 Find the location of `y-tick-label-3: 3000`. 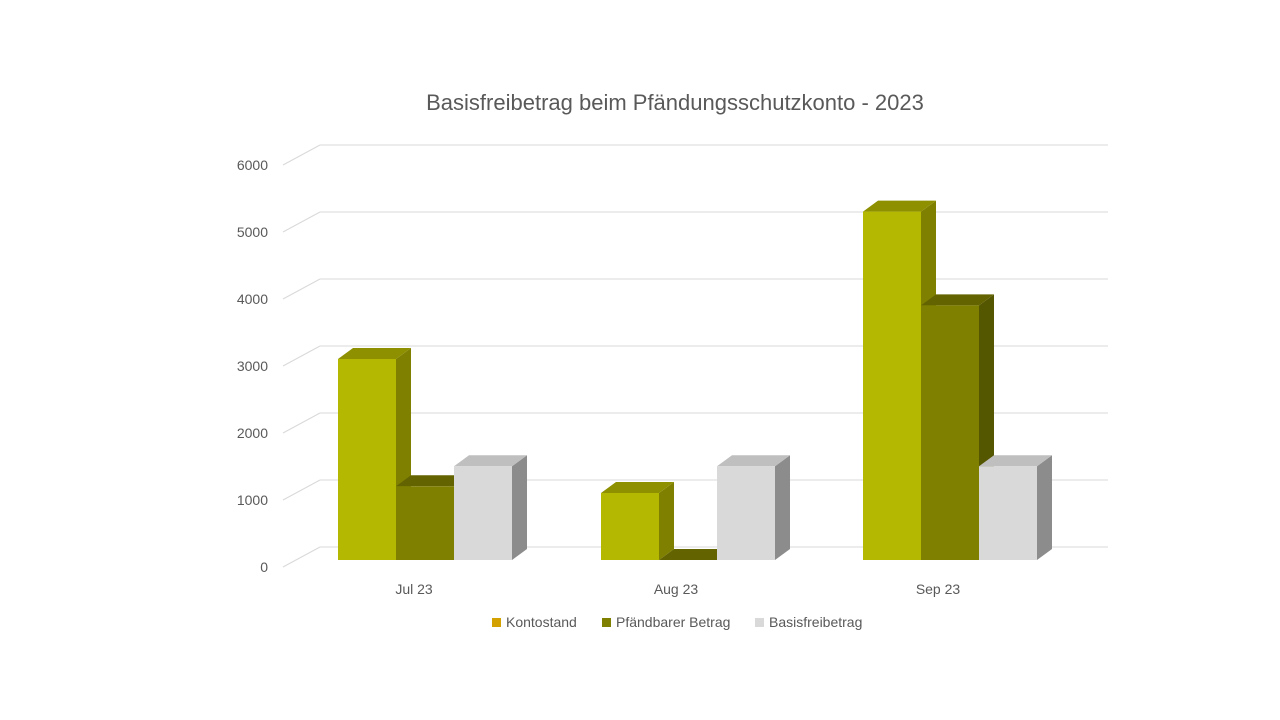

y-tick-label-3: 3000 is located at coordinates (252, 366).